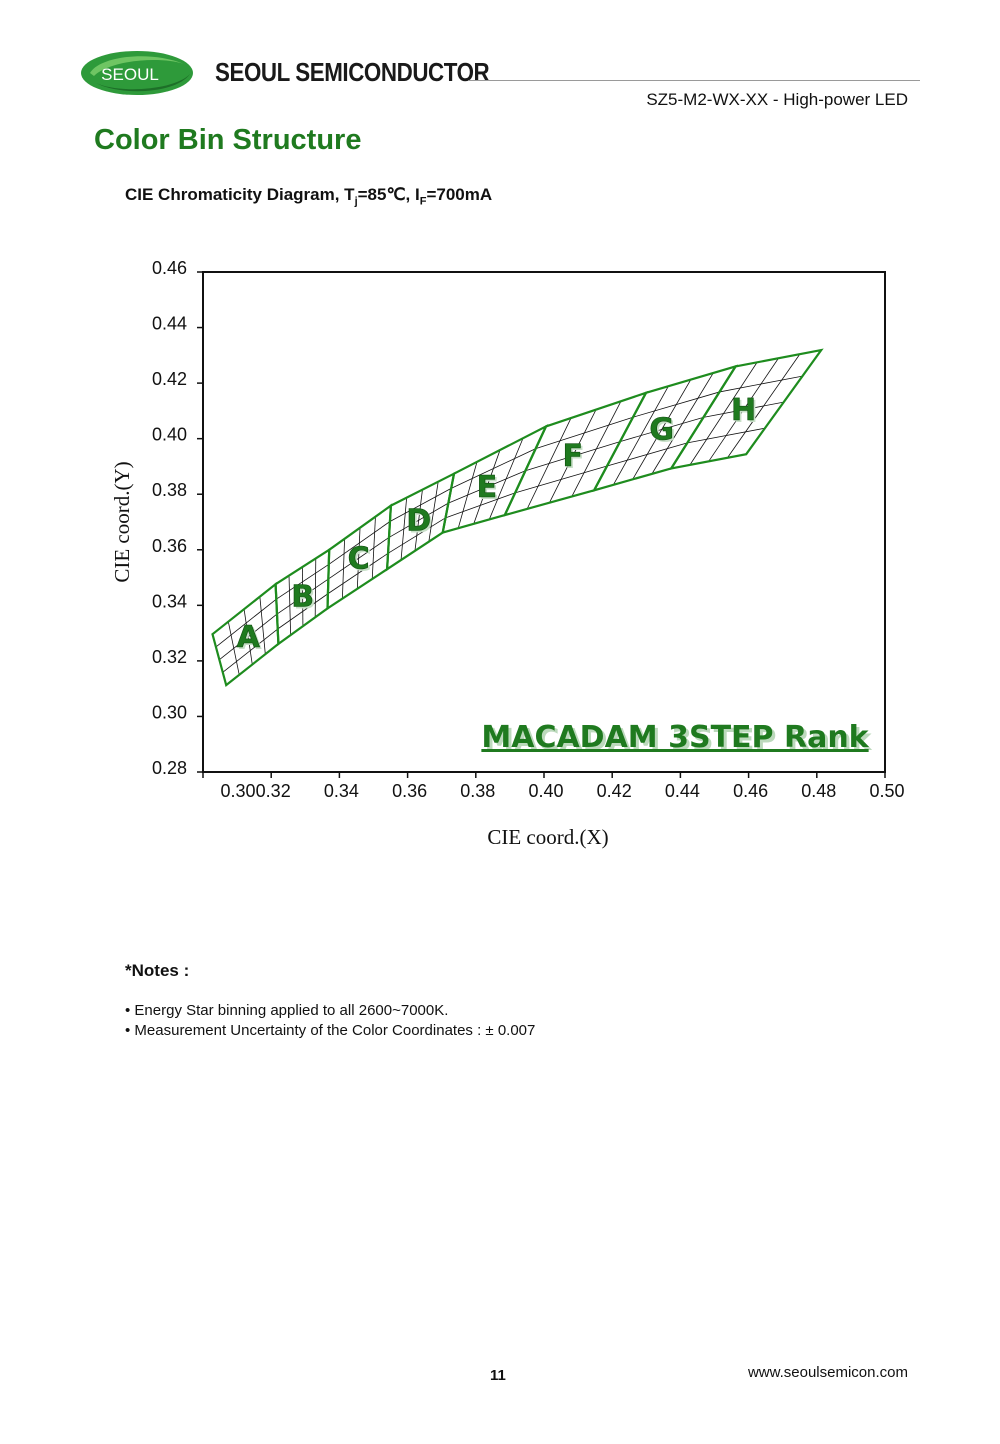  What do you see at coordinates (169, 601) in the screenshot?
I see `y-tick-label: 0.34` at bounding box center [169, 601].